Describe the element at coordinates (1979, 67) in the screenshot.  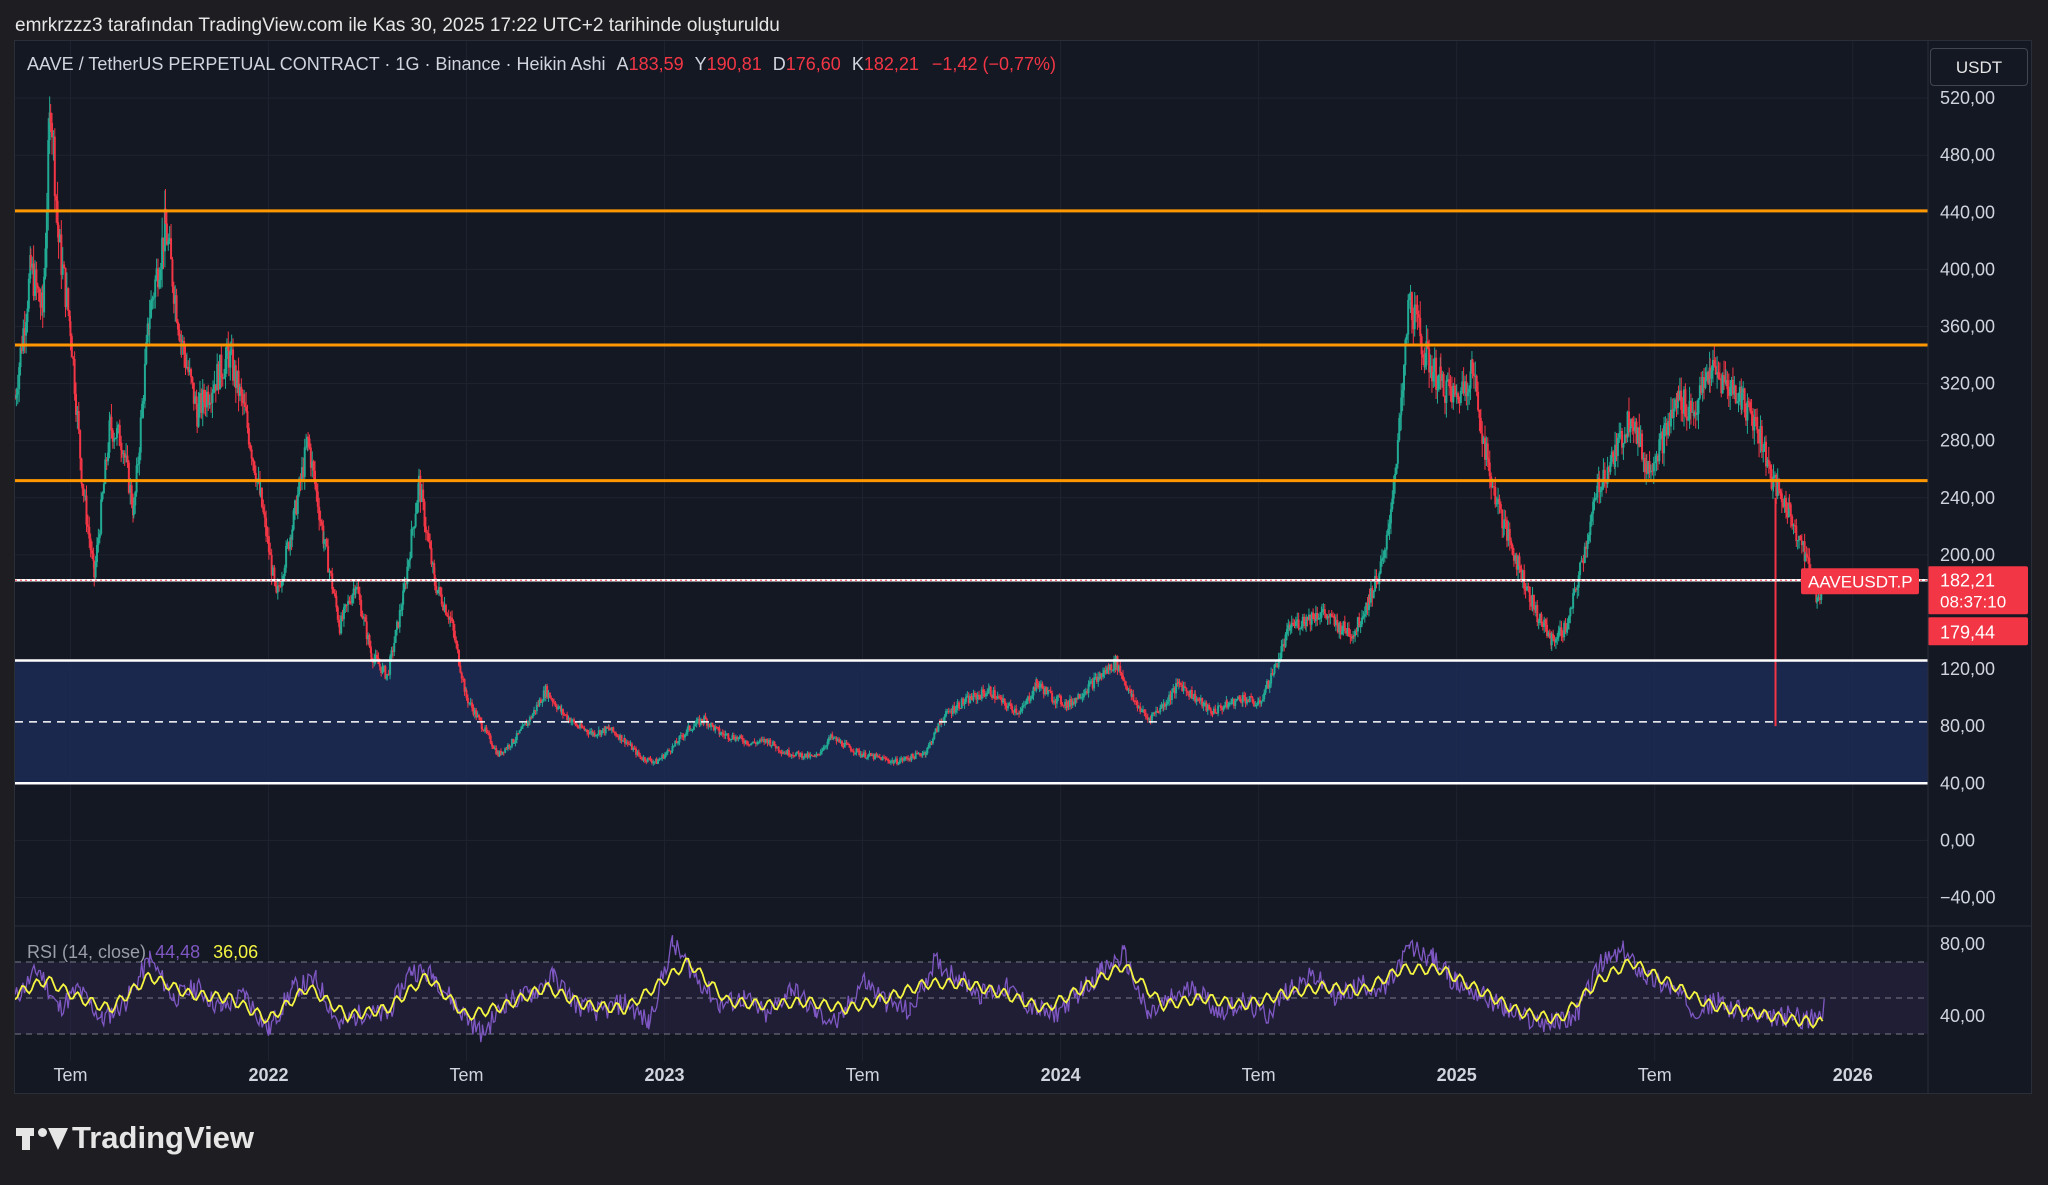
I see `currency-button: USDT` at that location.